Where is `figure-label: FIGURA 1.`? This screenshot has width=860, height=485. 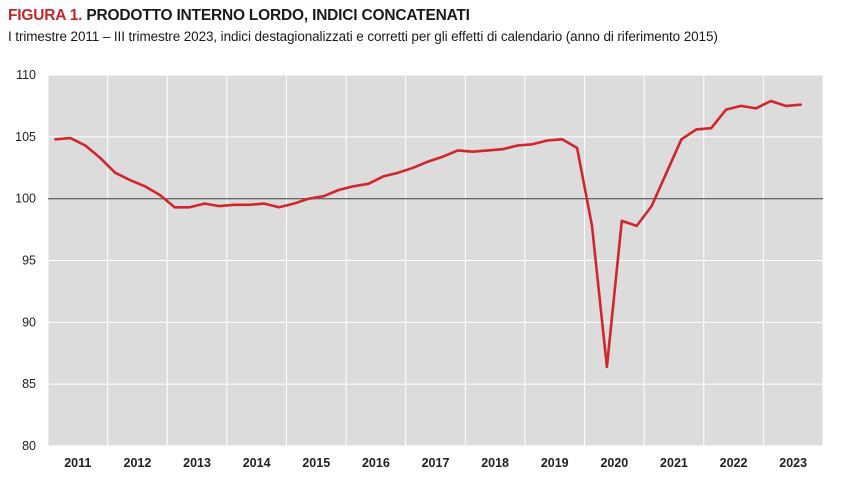
figure-label: FIGURA 1. is located at coordinates (45, 15).